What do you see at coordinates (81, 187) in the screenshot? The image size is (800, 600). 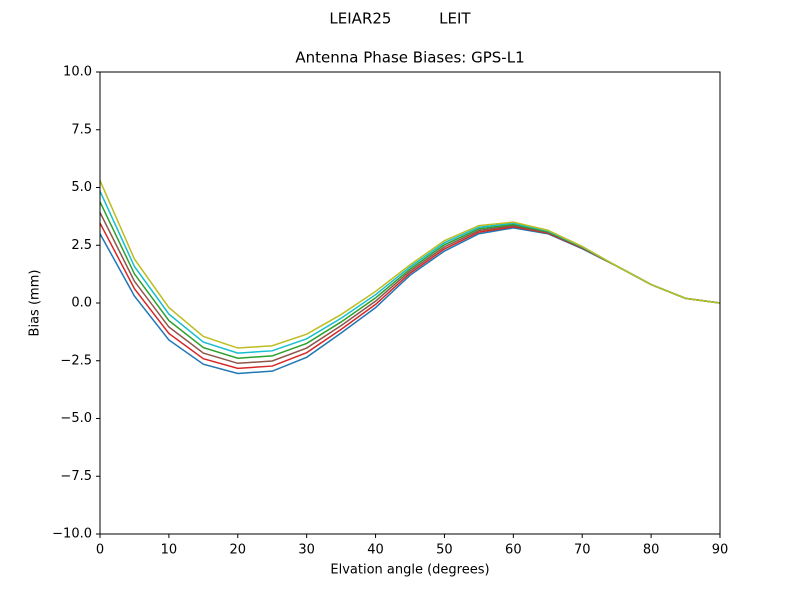 I see `y-tick-label: 5.0` at bounding box center [81, 187].